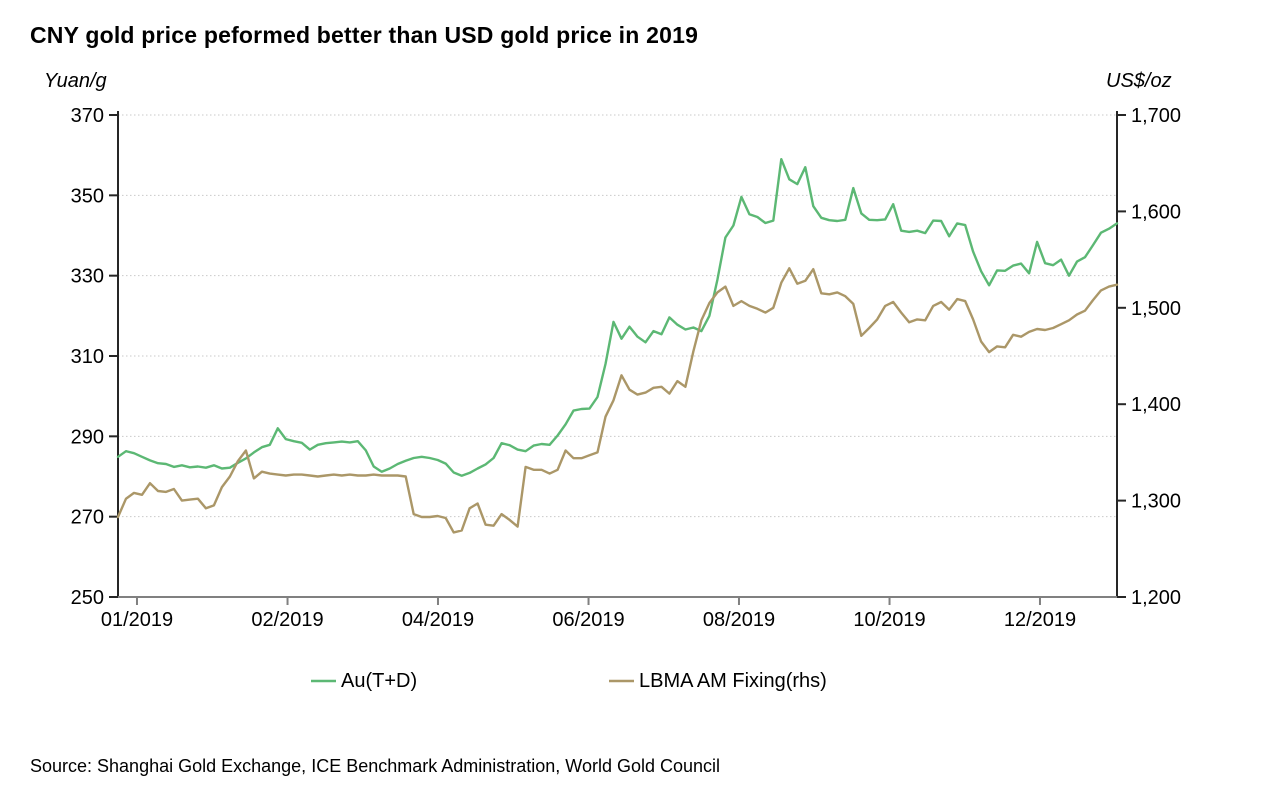 Image resolution: width=1269 pixels, height=808 pixels. Describe the element at coordinates (323, 681) in the screenshot. I see `legend-marker-au-td` at that location.